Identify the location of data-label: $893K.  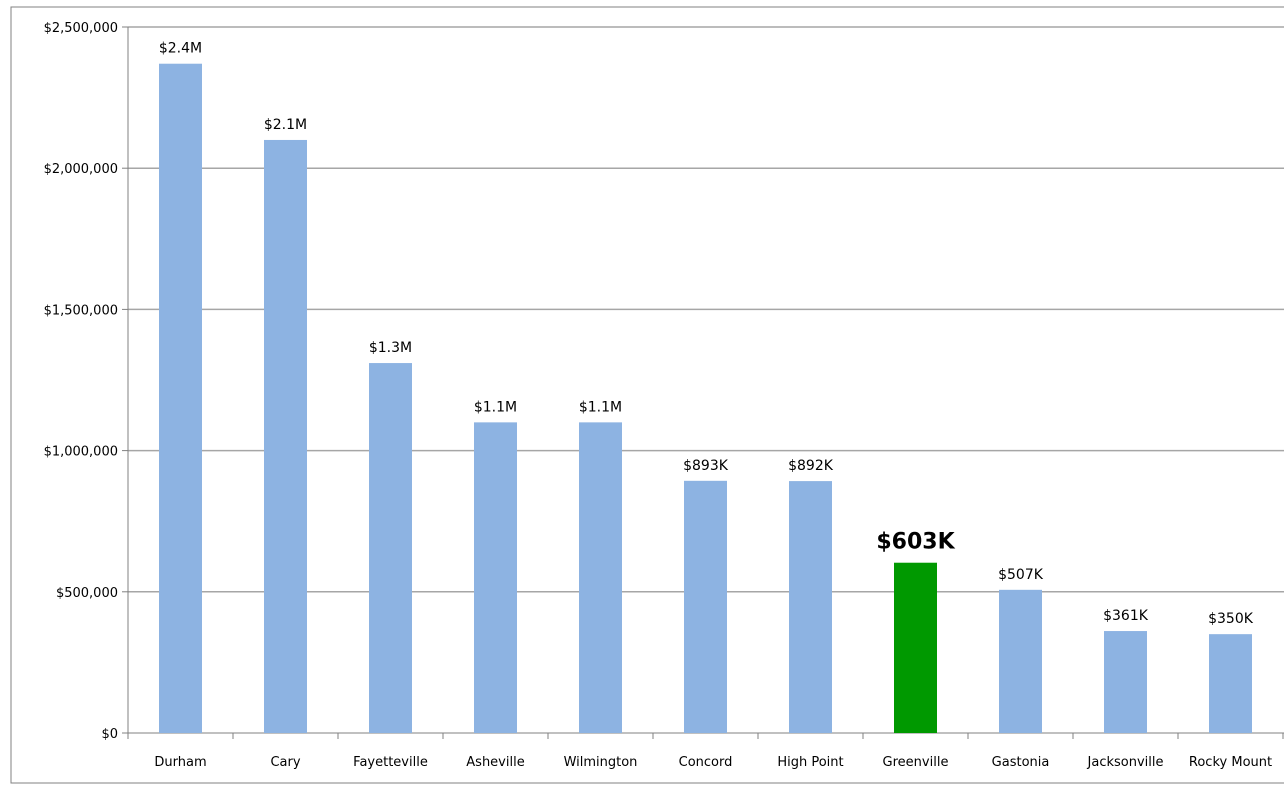
(706, 466).